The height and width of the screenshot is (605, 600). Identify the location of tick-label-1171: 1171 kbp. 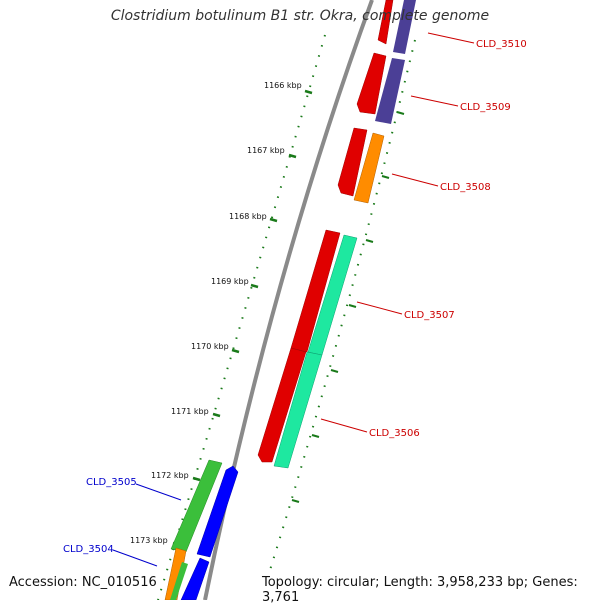
(190, 411).